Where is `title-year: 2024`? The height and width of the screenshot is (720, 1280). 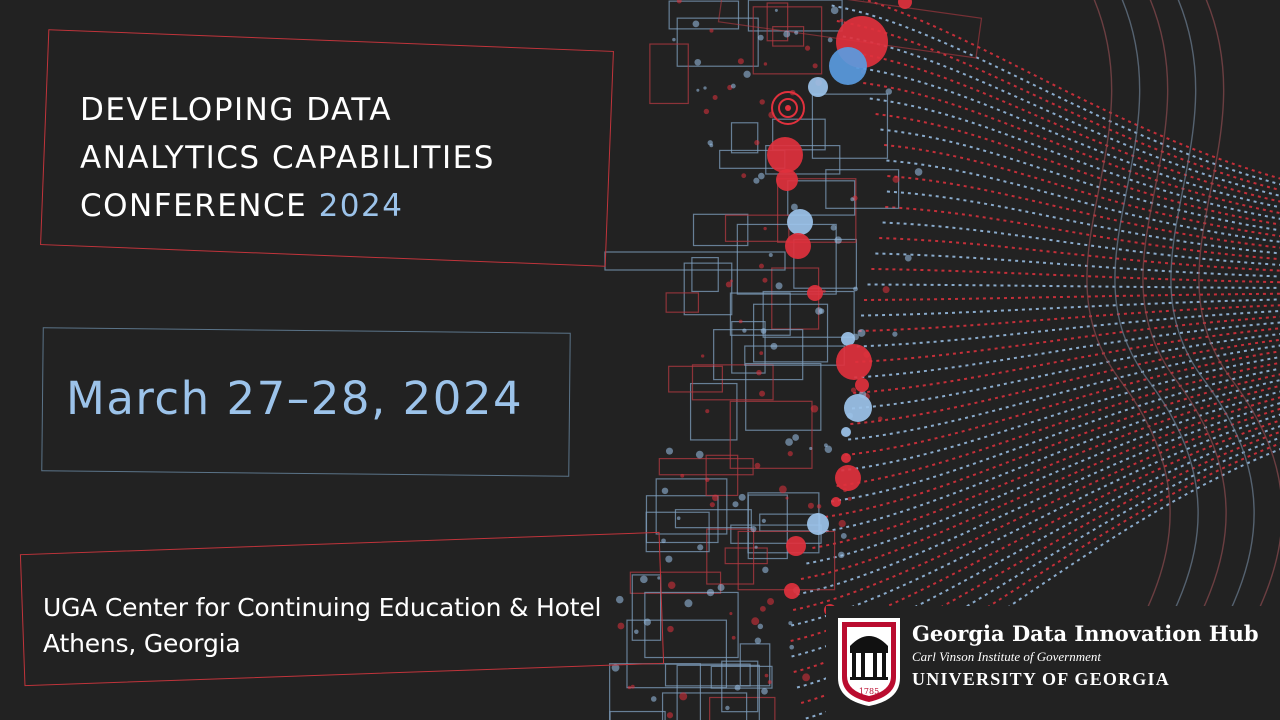
title-year: 2024 is located at coordinates (361, 206).